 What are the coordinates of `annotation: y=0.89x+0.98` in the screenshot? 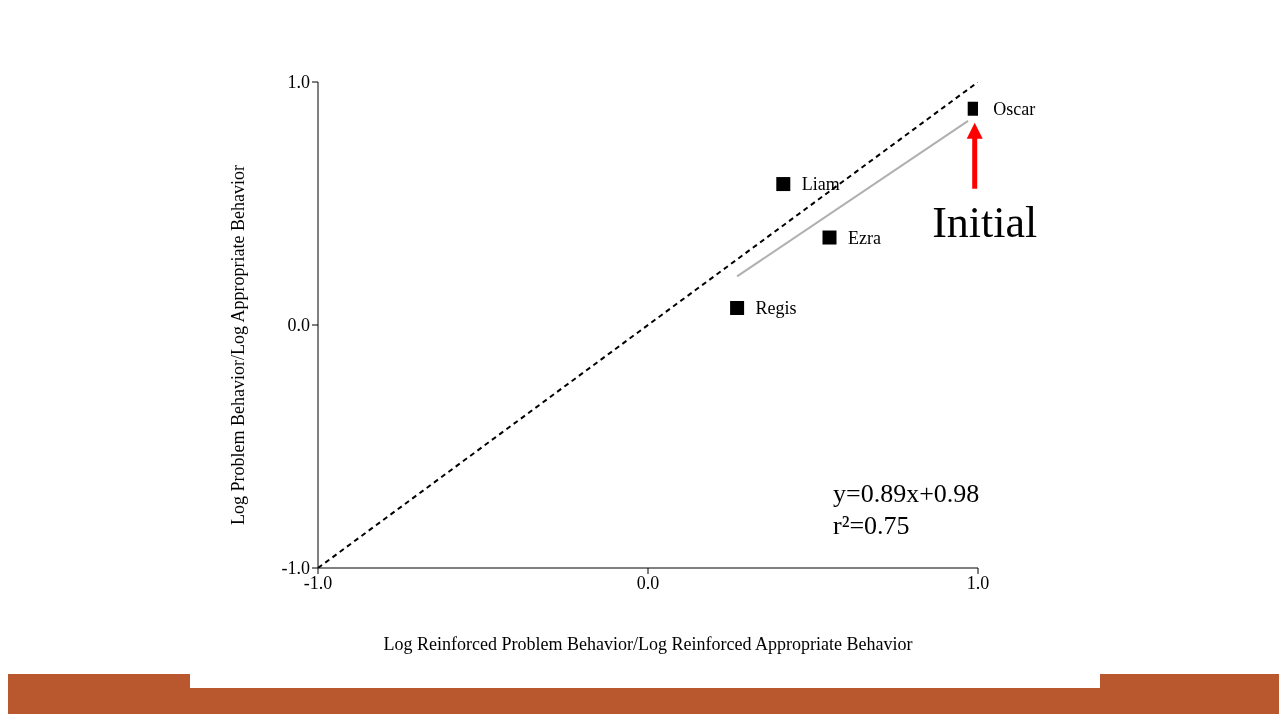 It's located at (906, 494).